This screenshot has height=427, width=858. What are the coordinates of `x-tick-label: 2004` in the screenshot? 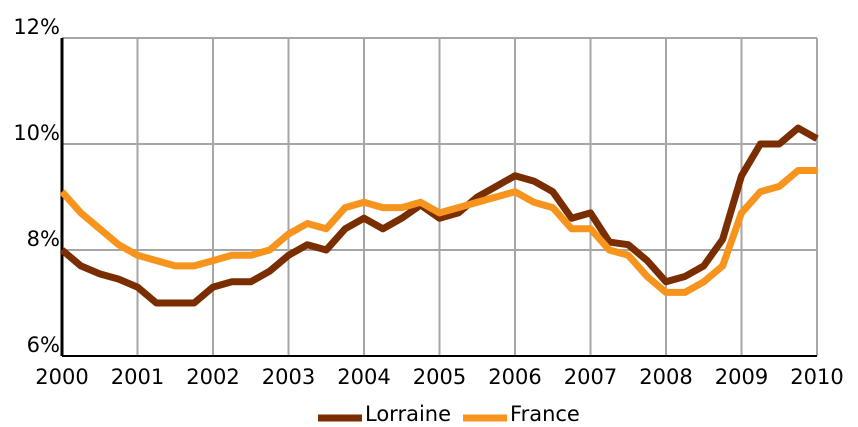 It's located at (363, 377).